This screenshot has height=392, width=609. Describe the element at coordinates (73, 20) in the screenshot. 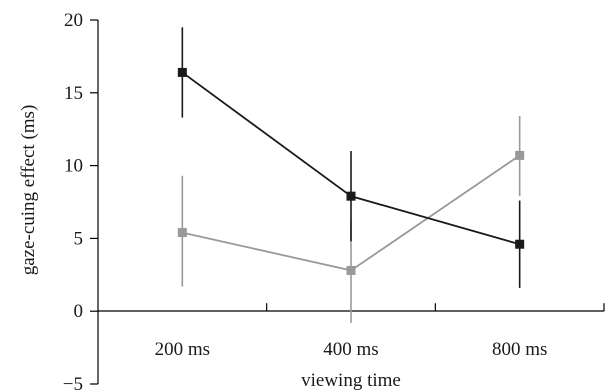

I see `y-tick-label: 20` at that location.